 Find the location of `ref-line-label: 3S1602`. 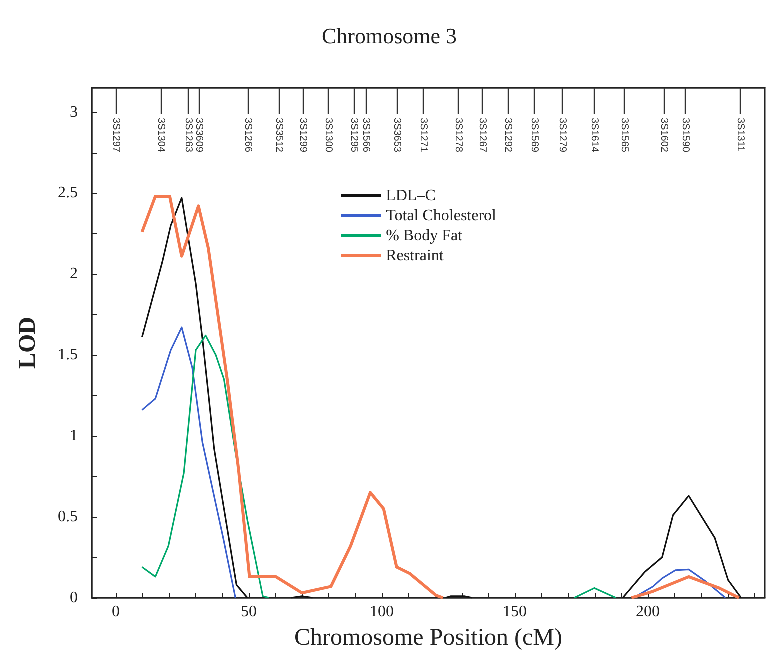

ref-line-label: 3S1602 is located at coordinates (664, 135).